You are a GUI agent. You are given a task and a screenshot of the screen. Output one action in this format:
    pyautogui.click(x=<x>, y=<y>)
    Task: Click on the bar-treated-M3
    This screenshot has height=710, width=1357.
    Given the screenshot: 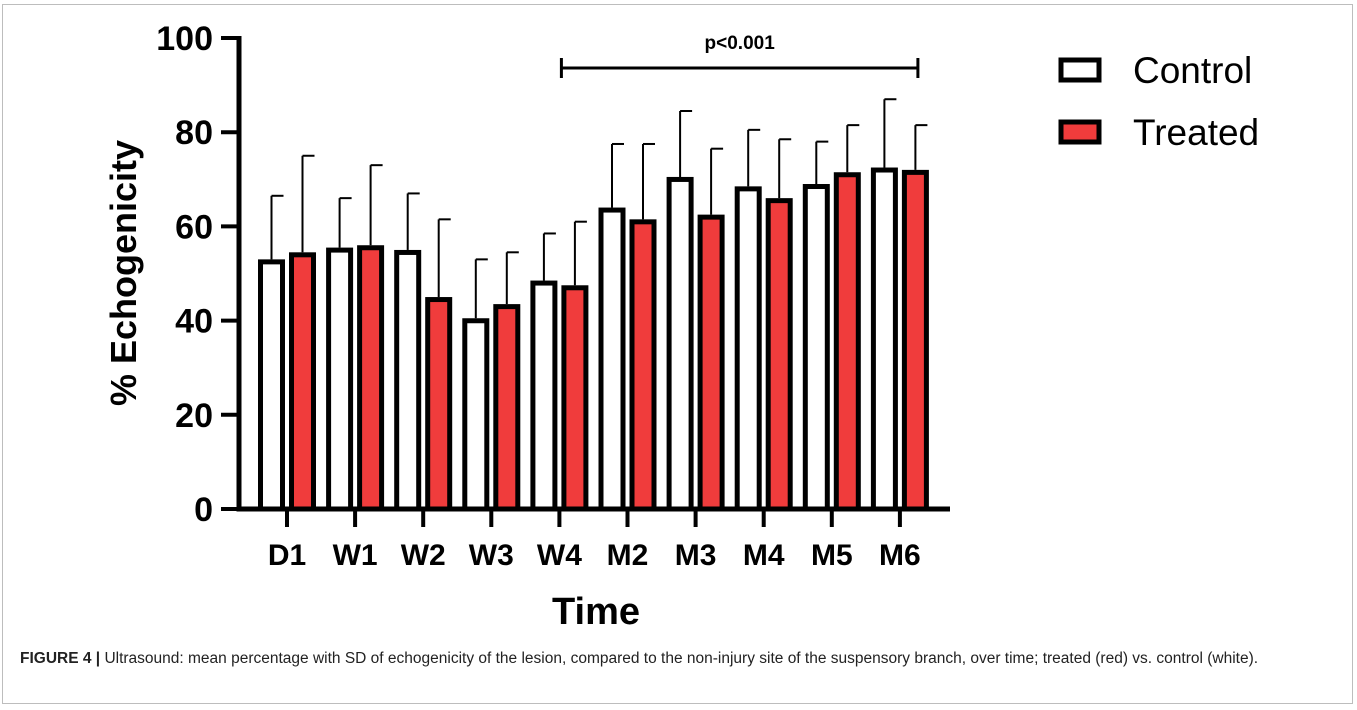 What is the action you would take?
    pyautogui.click(x=711, y=363)
    